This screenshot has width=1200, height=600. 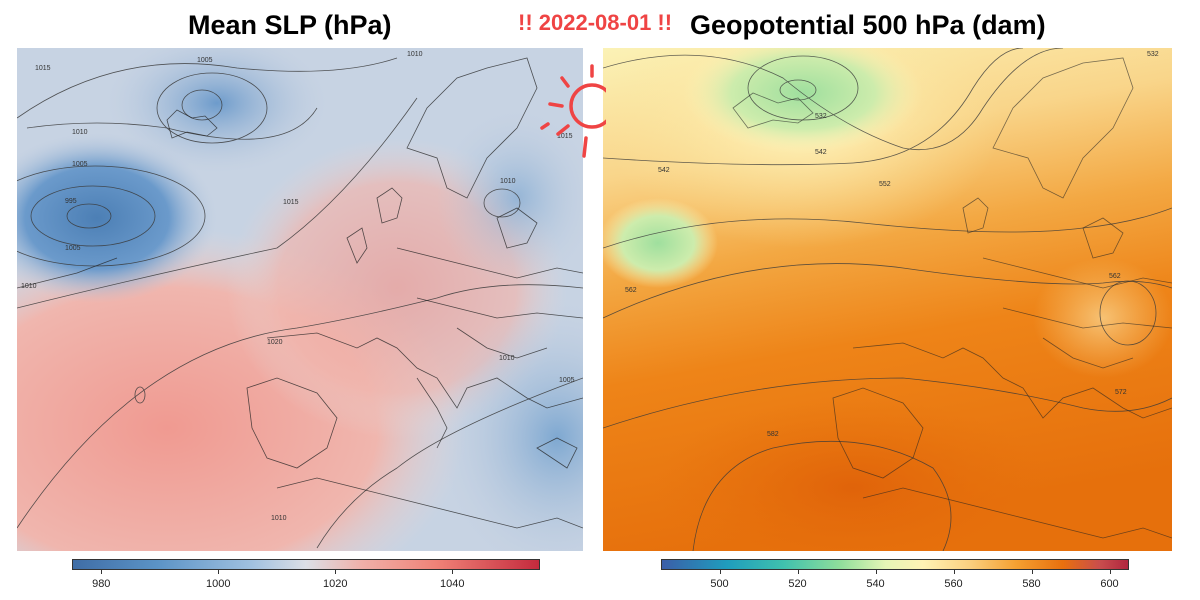 What do you see at coordinates (218, 584) in the screenshot?
I see `slp-colorbar-tick-label: 1000` at bounding box center [218, 584].